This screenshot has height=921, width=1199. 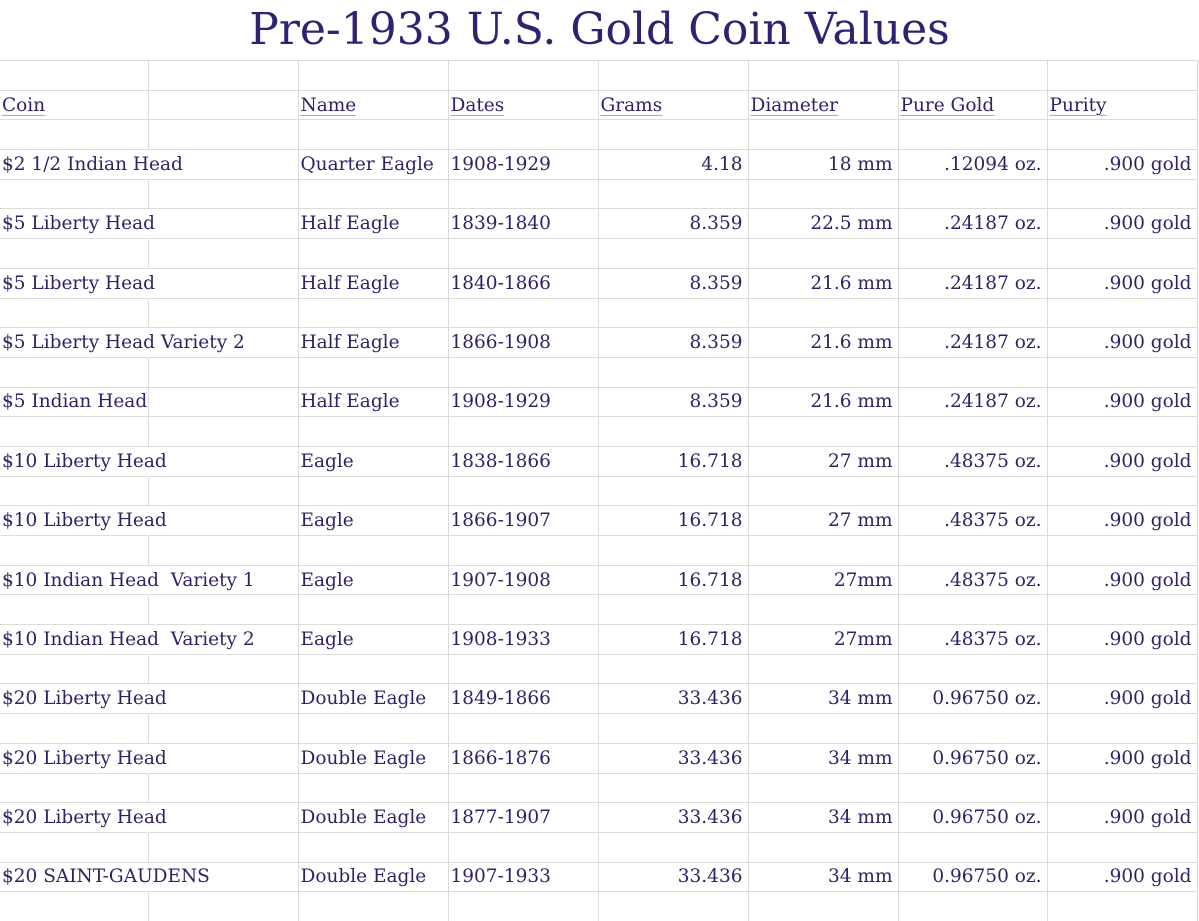 I want to click on cell-coin: $10 Indian Head Variety 1, so click(x=127, y=579).